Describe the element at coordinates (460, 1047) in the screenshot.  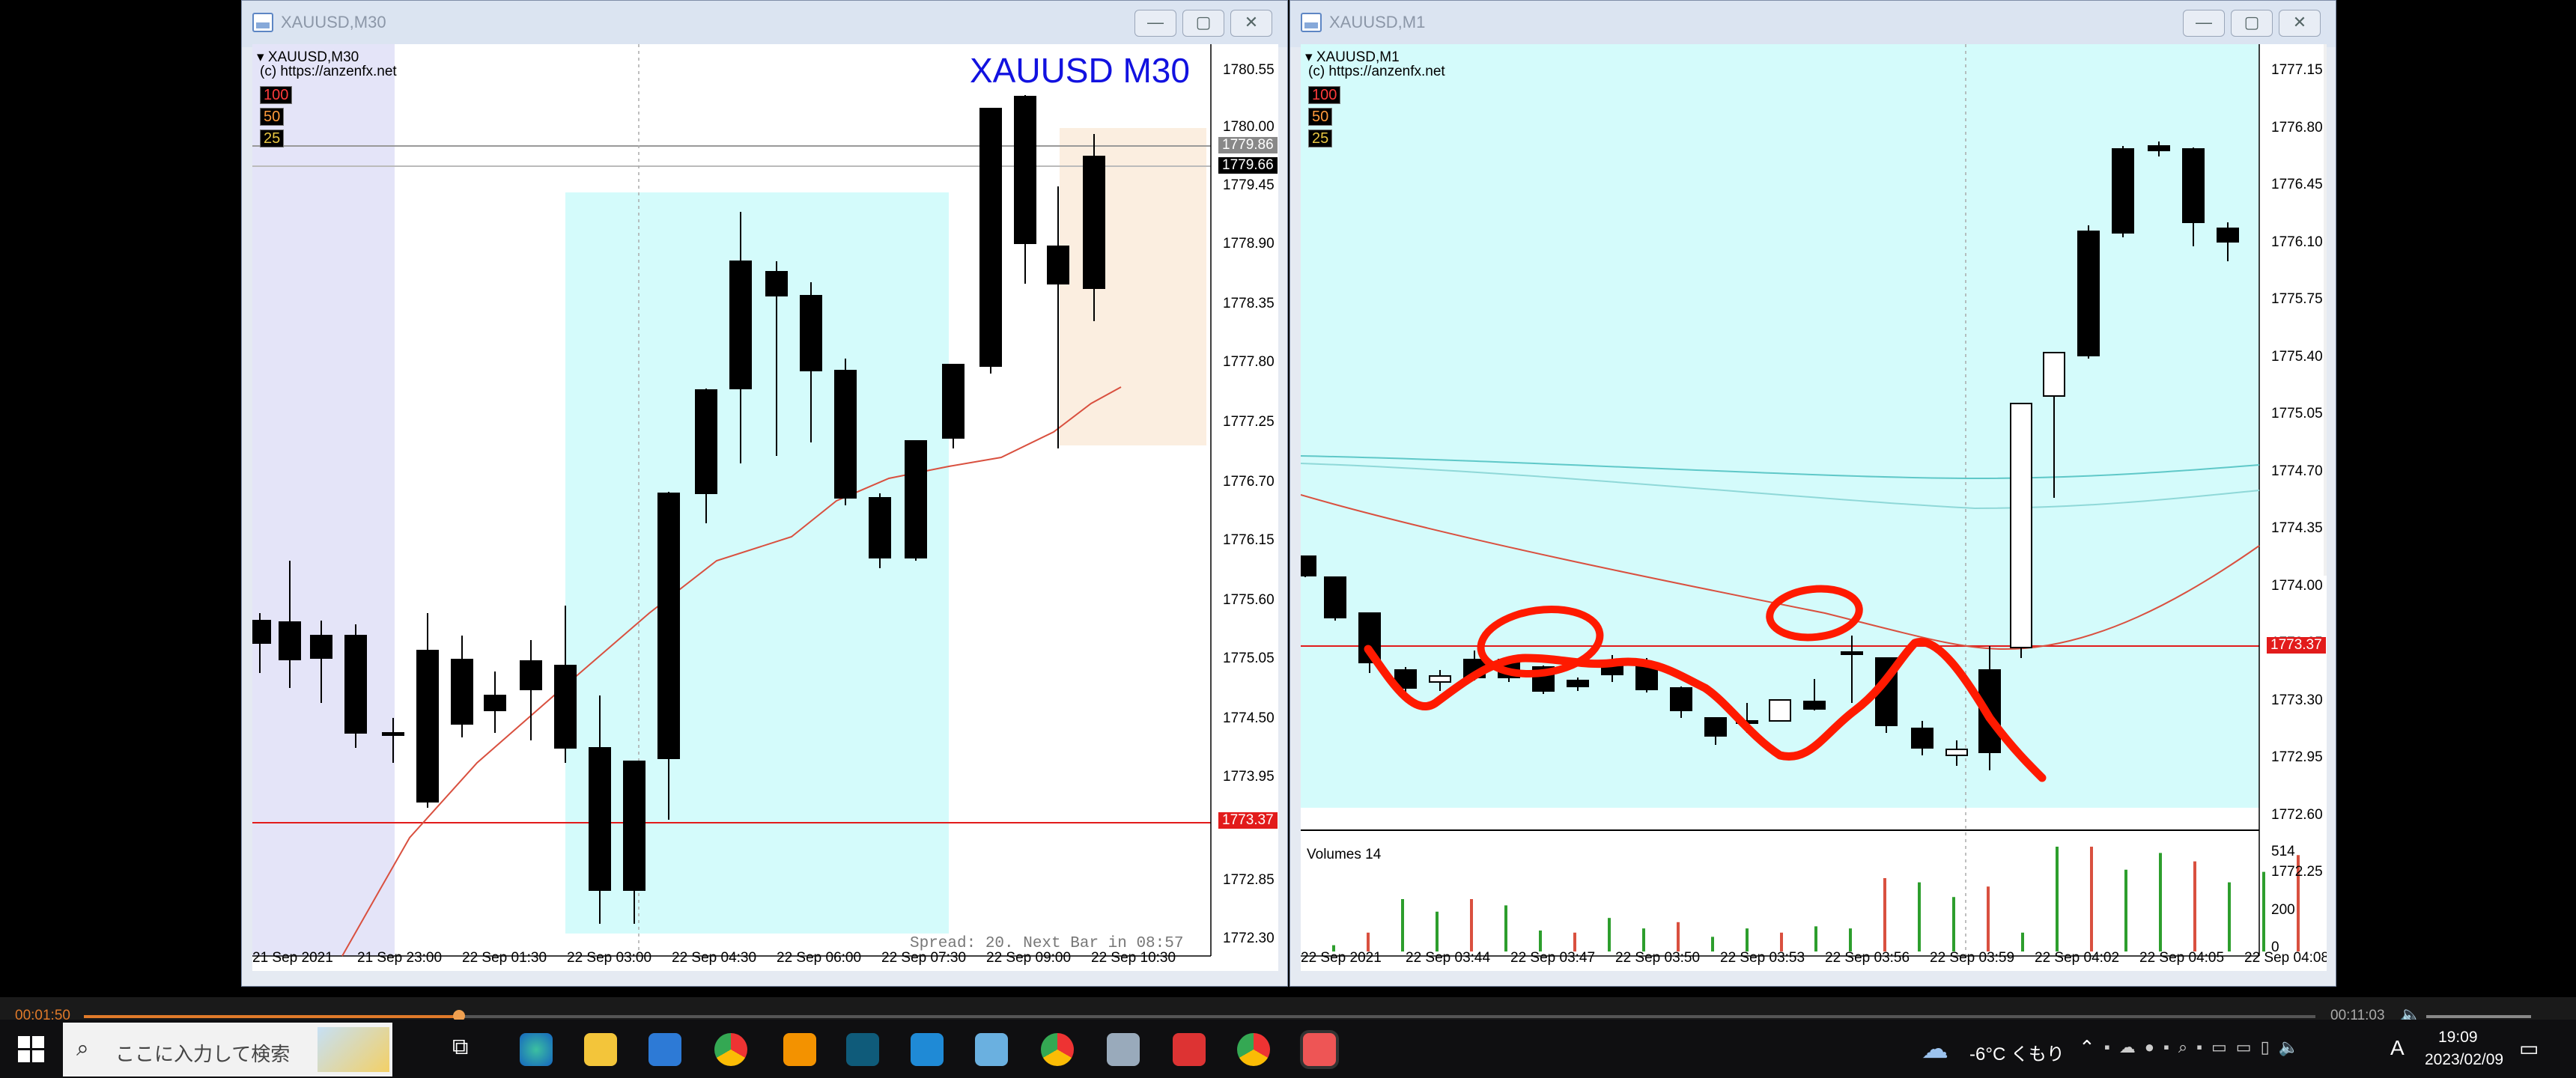
I see `task-view-icon: ⧉` at that location.